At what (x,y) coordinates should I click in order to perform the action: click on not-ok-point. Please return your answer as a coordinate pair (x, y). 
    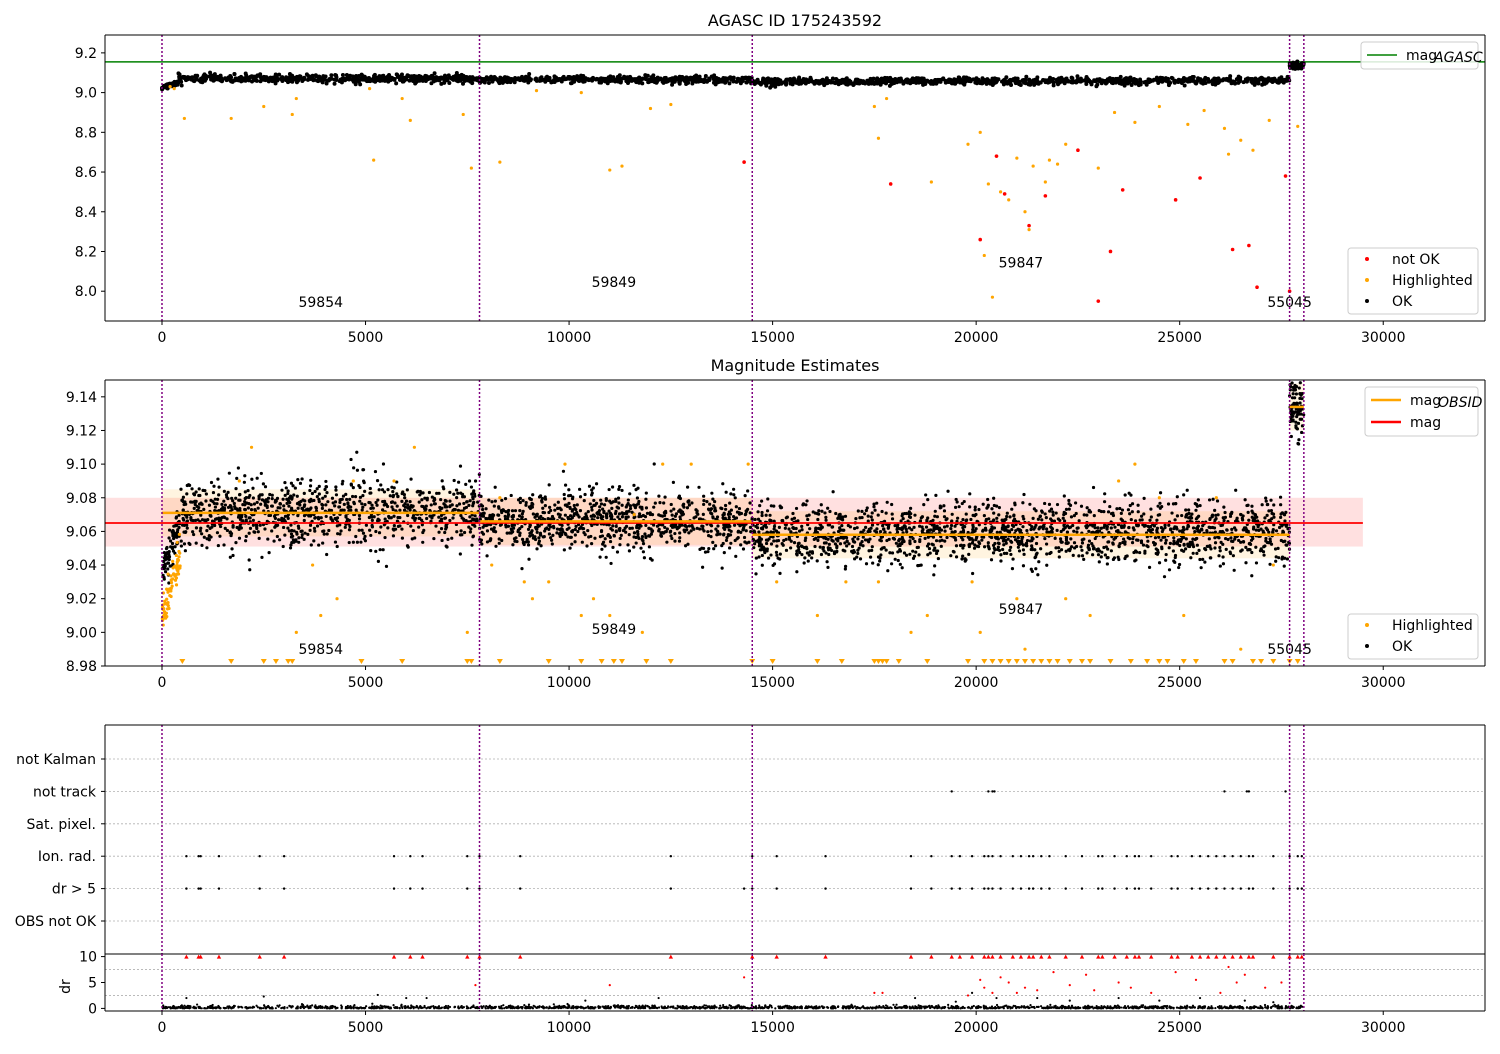
    Looking at the image, I should click on (1123, 190).